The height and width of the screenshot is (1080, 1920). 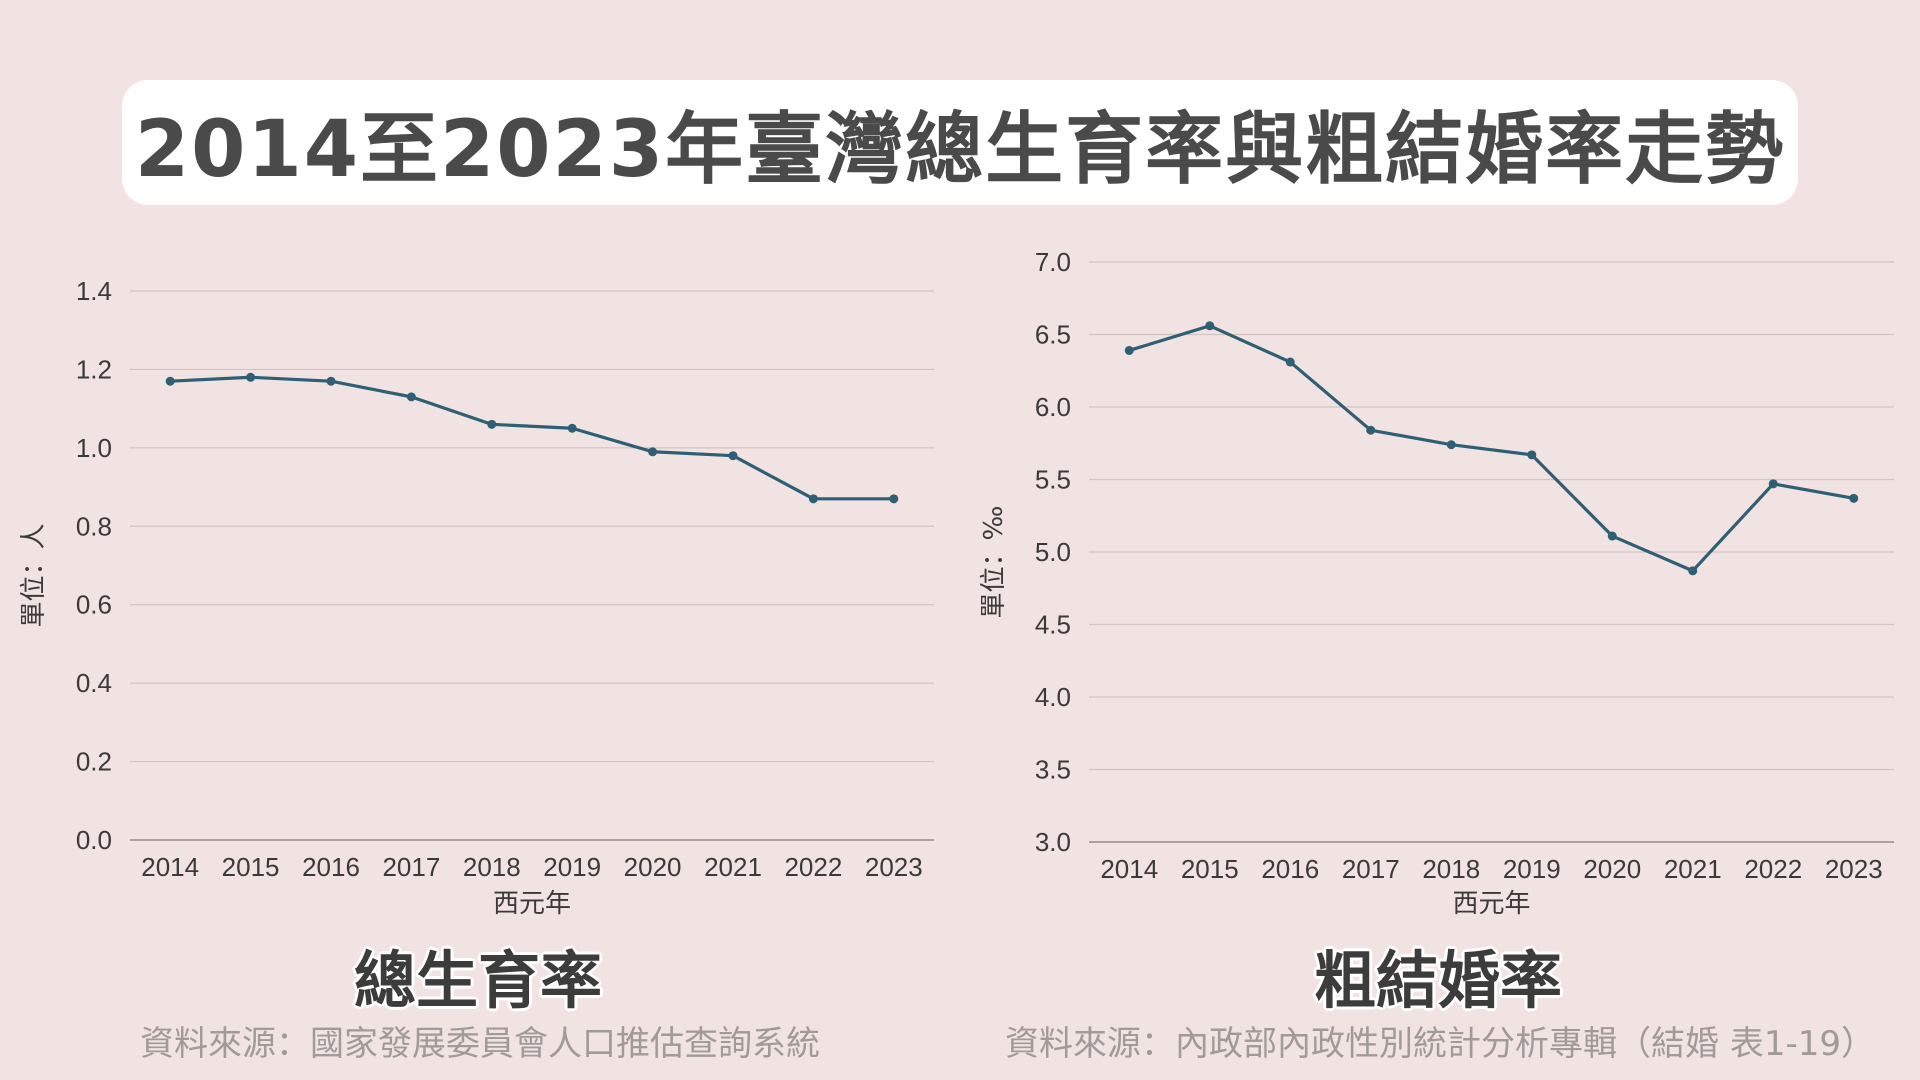 What do you see at coordinates (94, 762) in the screenshot?
I see `y-tick-label: 0.2` at bounding box center [94, 762].